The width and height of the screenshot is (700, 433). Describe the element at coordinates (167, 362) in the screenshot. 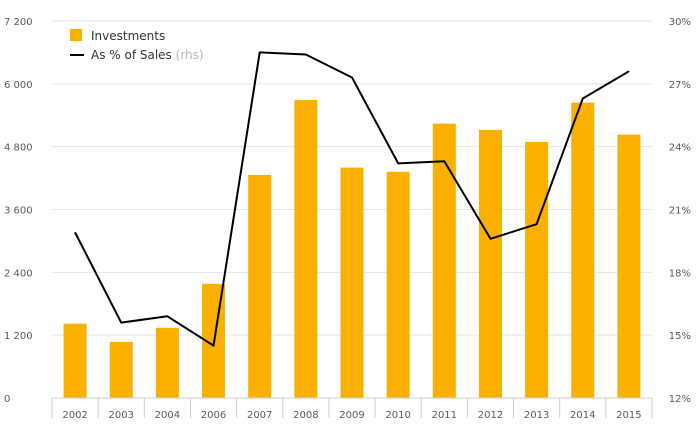

I see `bar-2004` at that location.